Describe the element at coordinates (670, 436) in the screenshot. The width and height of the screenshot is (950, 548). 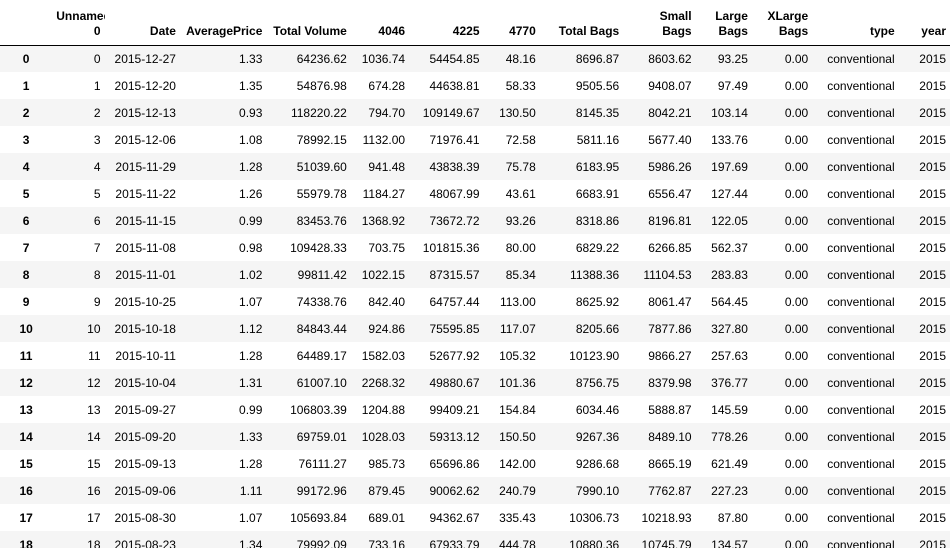
I see `table-cell: 8489.10` at that location.